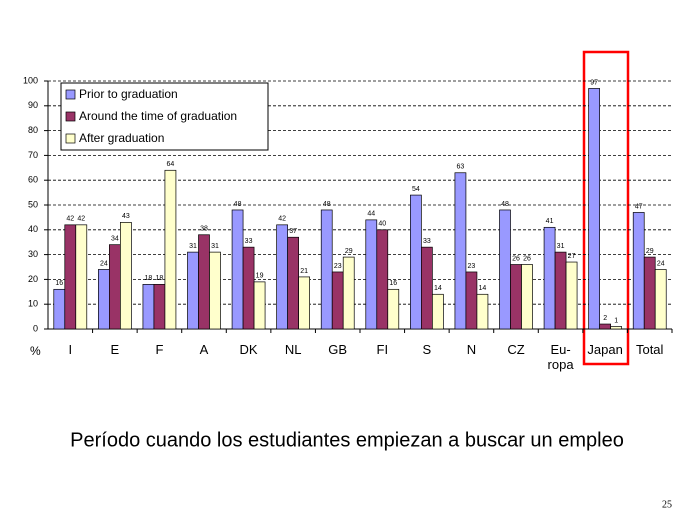 The height and width of the screenshot is (512, 678). What do you see at coordinates (260, 276) in the screenshot?
I see `value-label: 19` at bounding box center [260, 276].